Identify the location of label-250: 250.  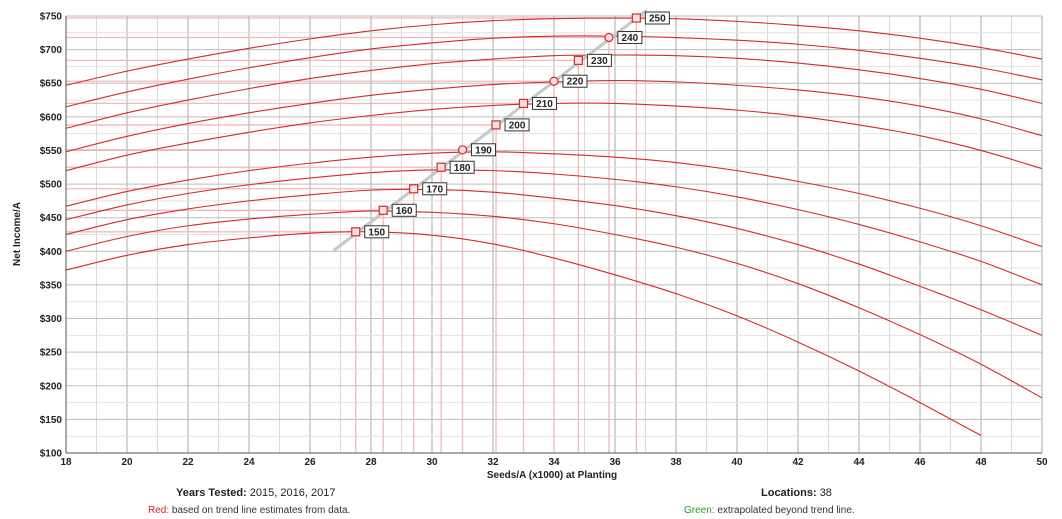
(657, 19).